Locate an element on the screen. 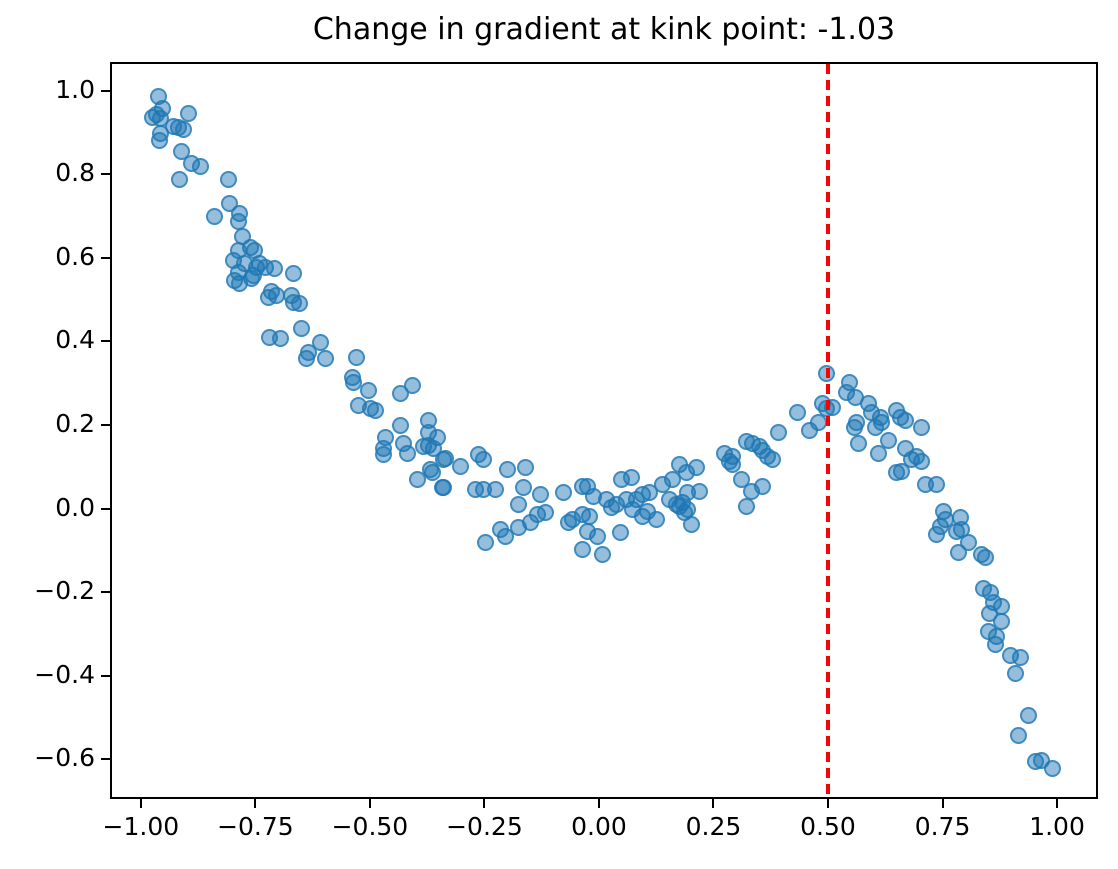 This screenshot has height=869, width=1118. y-tick-label: 0.4 is located at coordinates (75, 340).